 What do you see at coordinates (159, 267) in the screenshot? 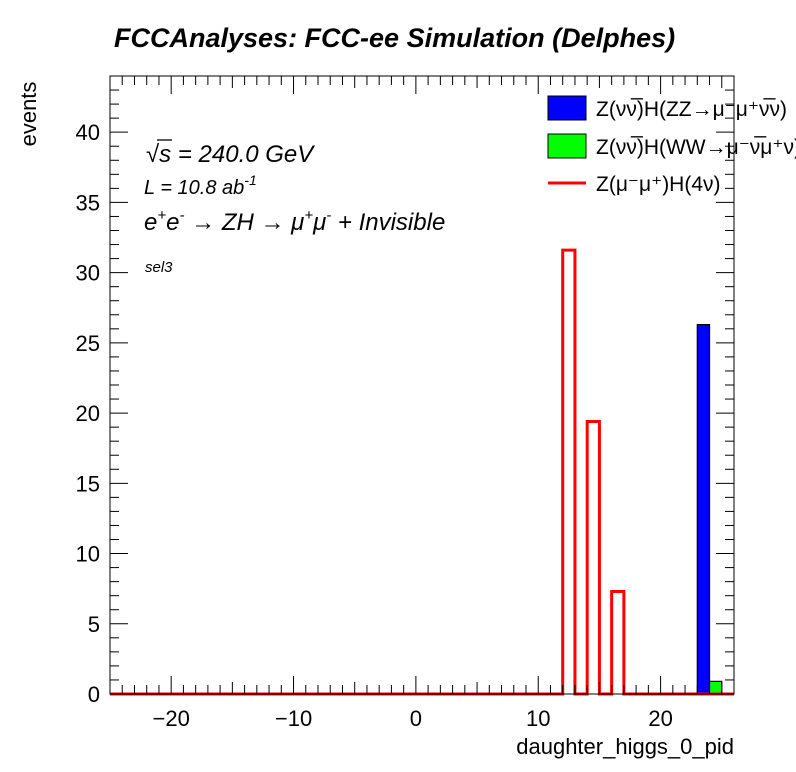
I see `selection-label: sel3` at bounding box center [159, 267].